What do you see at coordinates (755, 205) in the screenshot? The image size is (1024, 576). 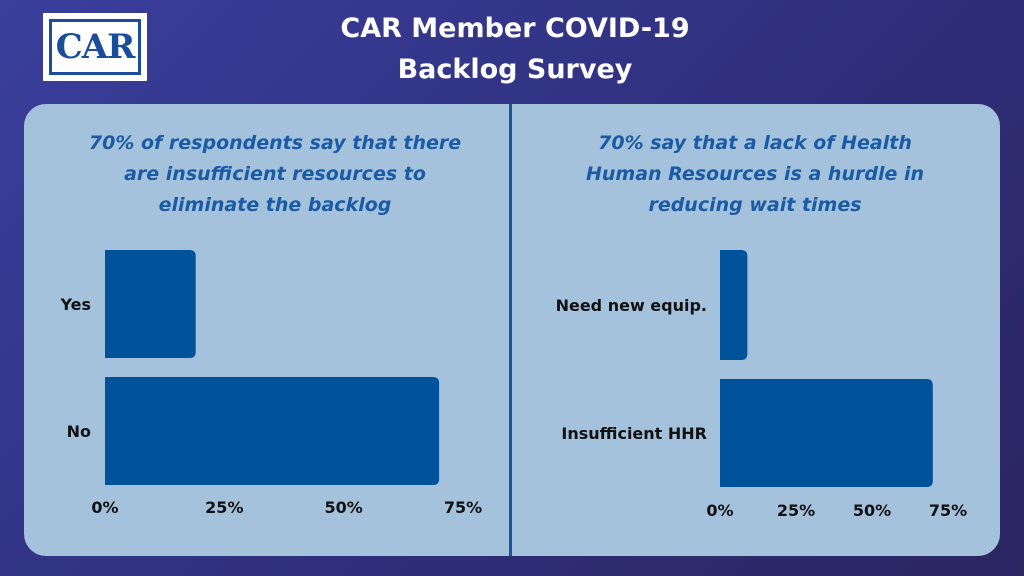 I see `right-chart-title-line3: reducing wait times` at bounding box center [755, 205].